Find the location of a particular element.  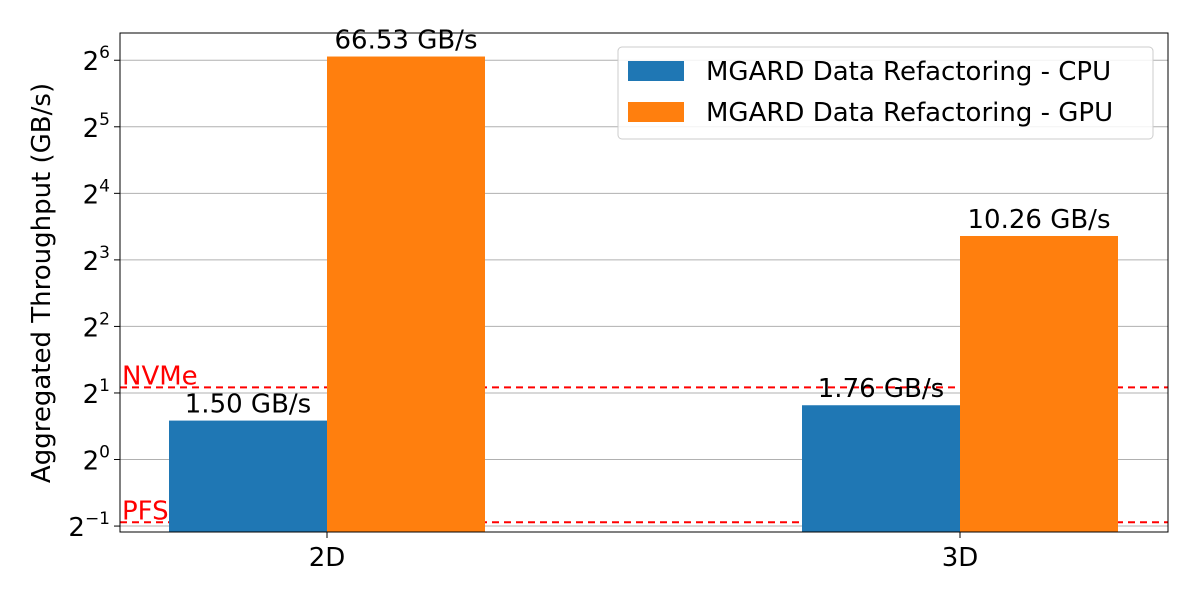

y-tick-label: 23 is located at coordinates (96, 260).